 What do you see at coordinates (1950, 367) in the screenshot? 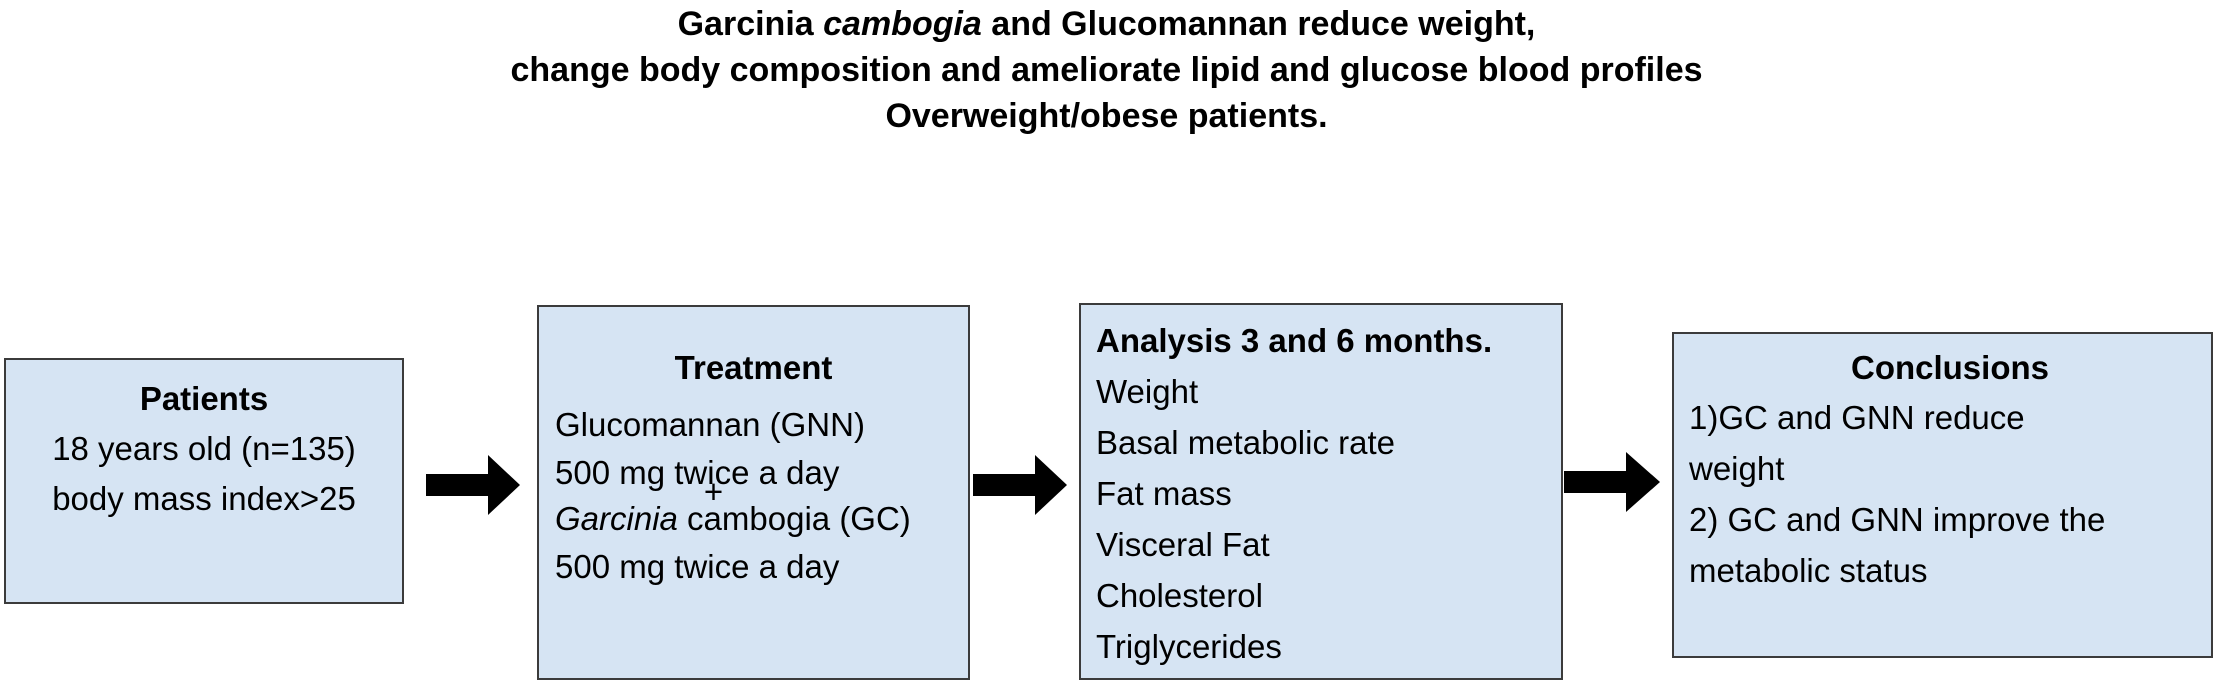
I see `conclusions-heading: Conclusions` at bounding box center [1950, 367].